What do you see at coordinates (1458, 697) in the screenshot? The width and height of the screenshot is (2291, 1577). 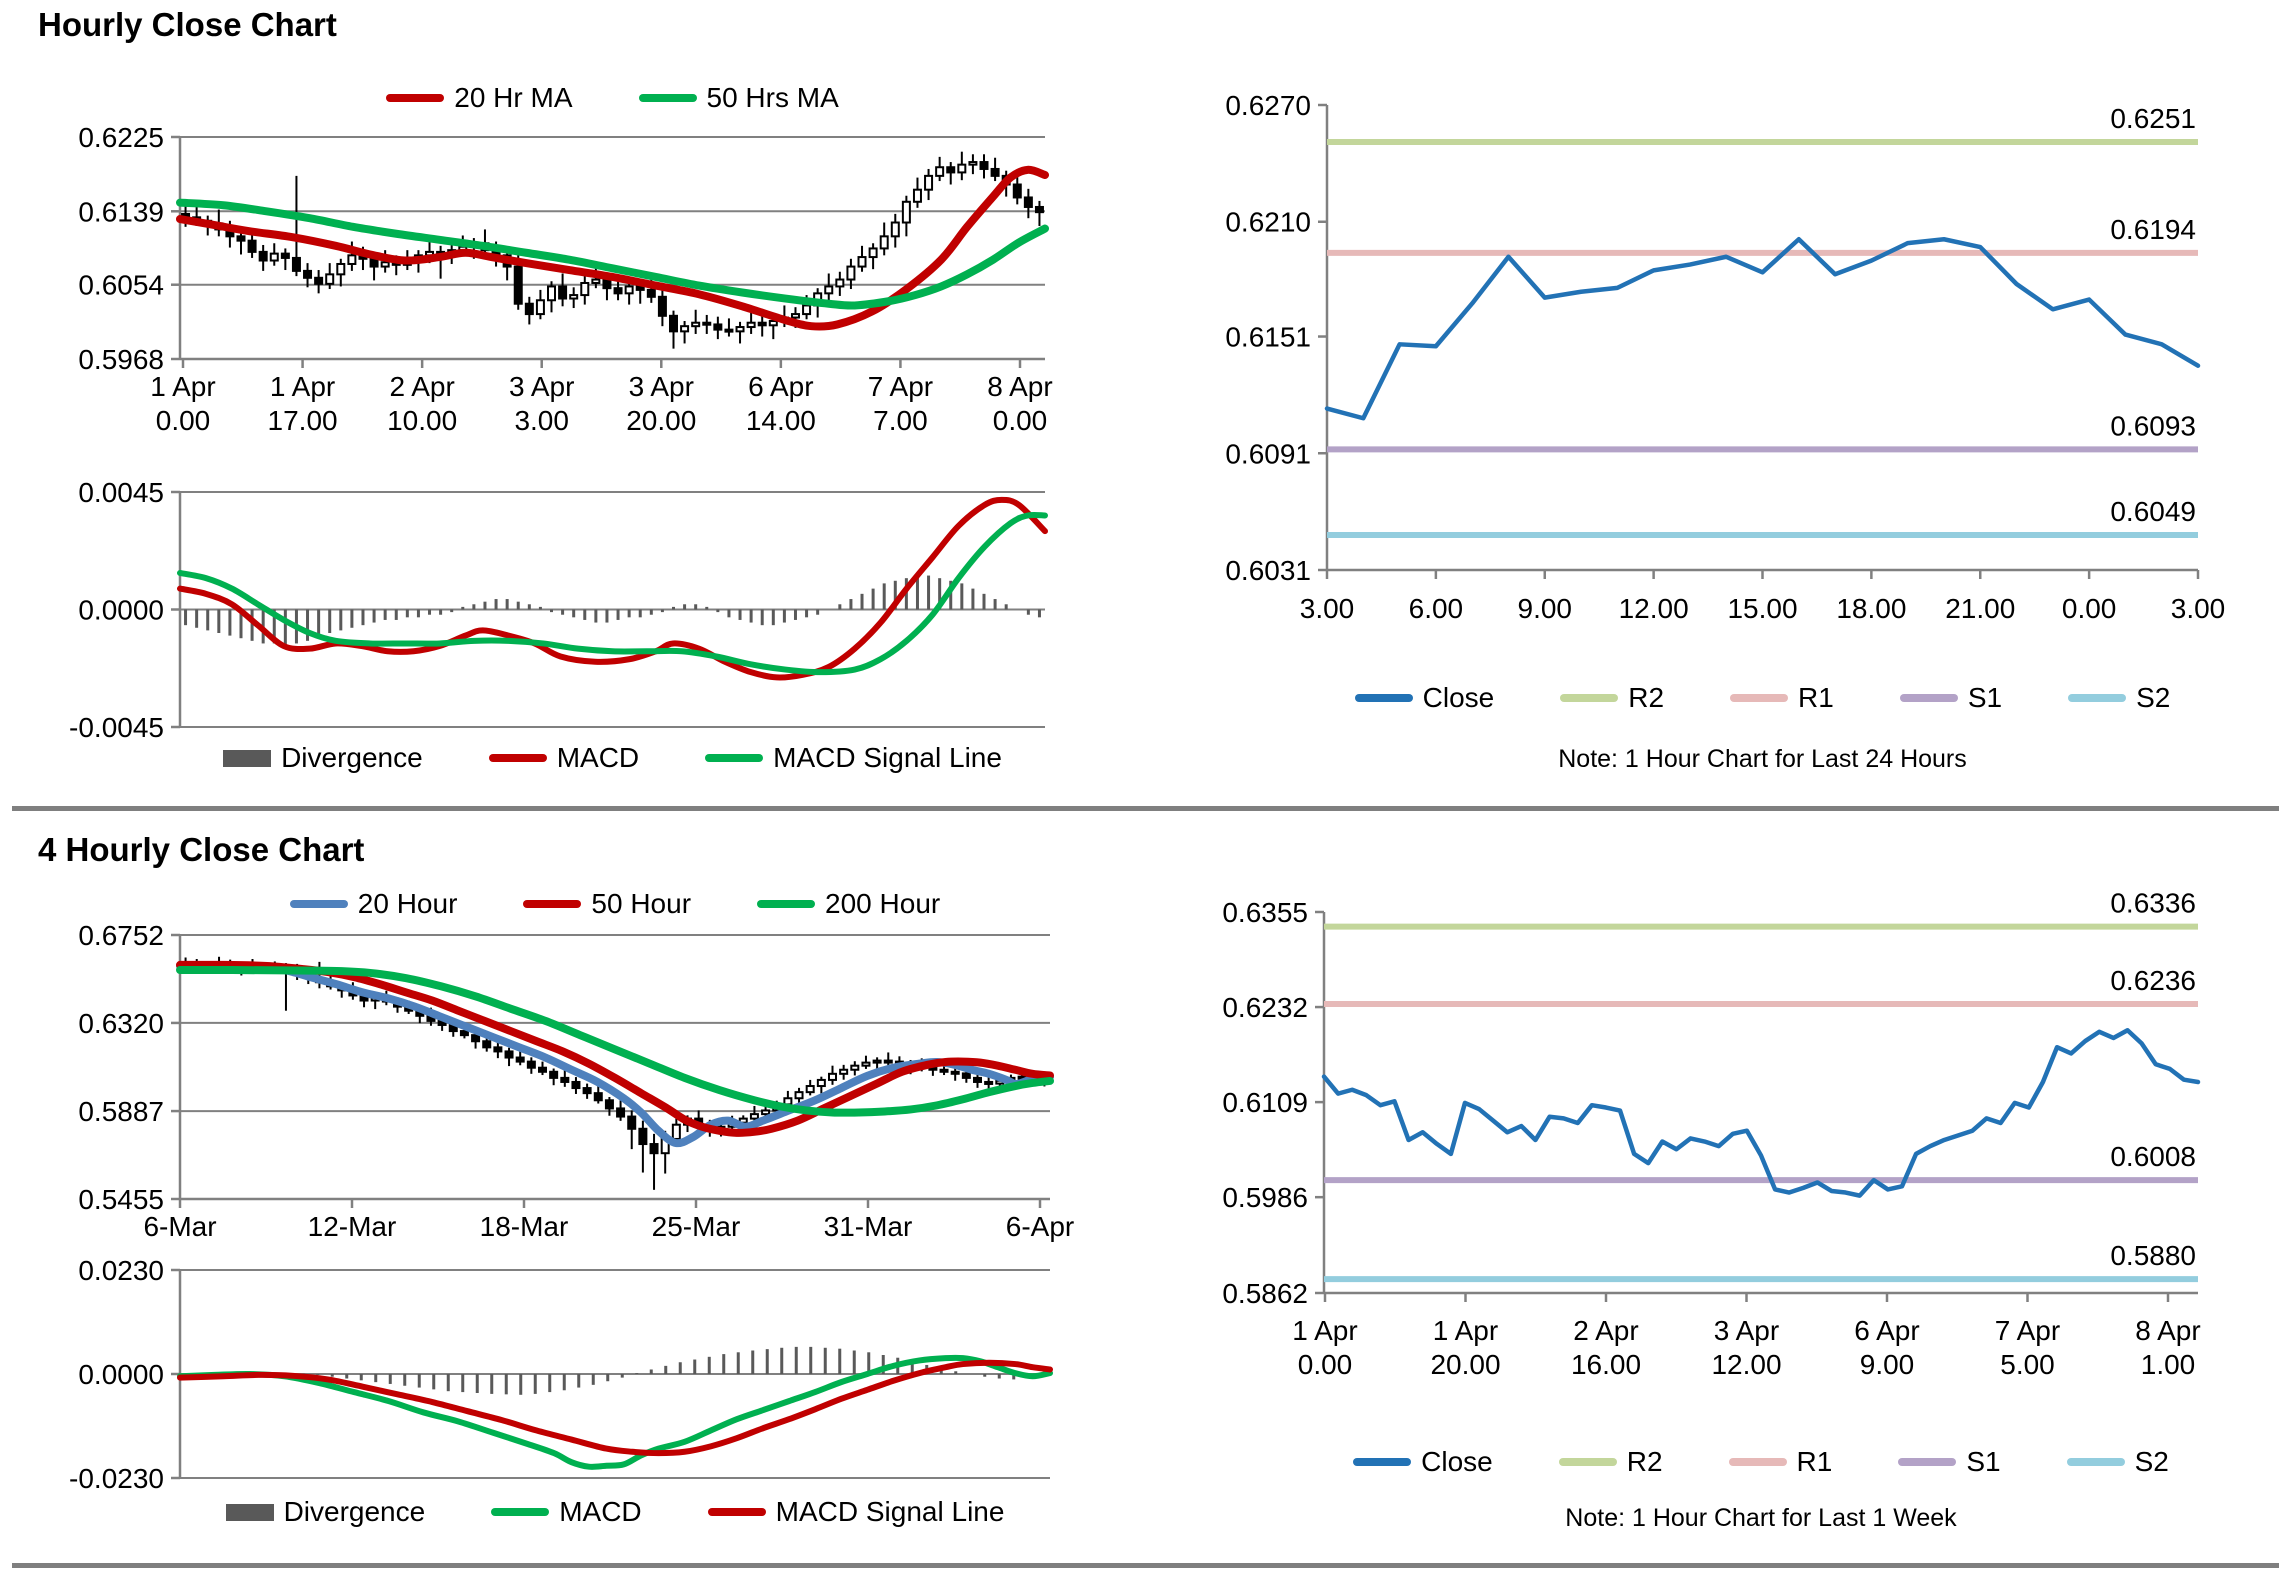 I see `legend-label: Close` at bounding box center [1458, 697].